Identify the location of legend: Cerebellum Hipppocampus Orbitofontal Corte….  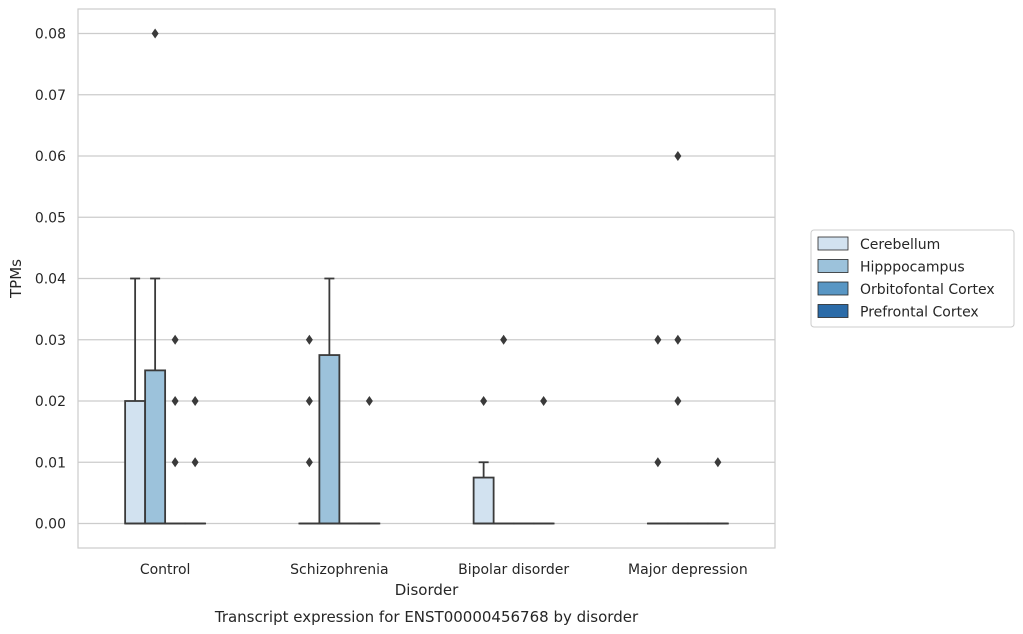
(912, 278).